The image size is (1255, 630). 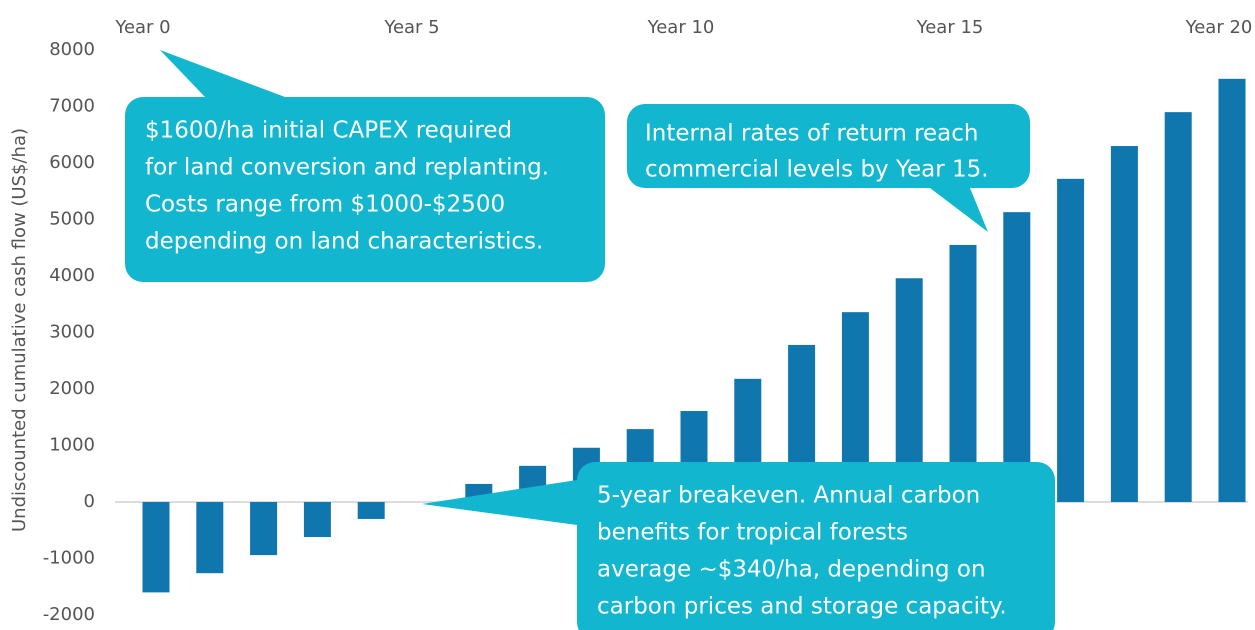 What do you see at coordinates (752, 533) in the screenshot?
I see `callout-text: benefits for tropical forests` at bounding box center [752, 533].